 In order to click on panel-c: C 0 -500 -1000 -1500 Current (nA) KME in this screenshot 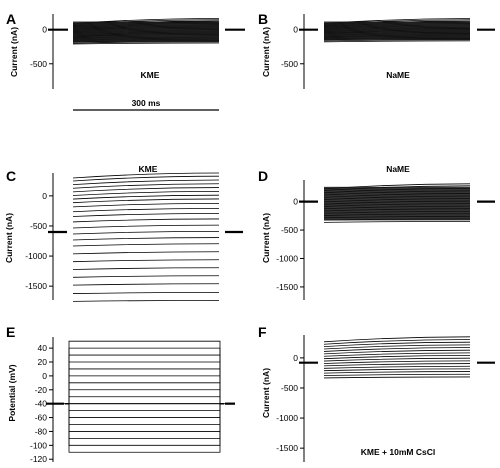, I will do `click(123, 233)`.